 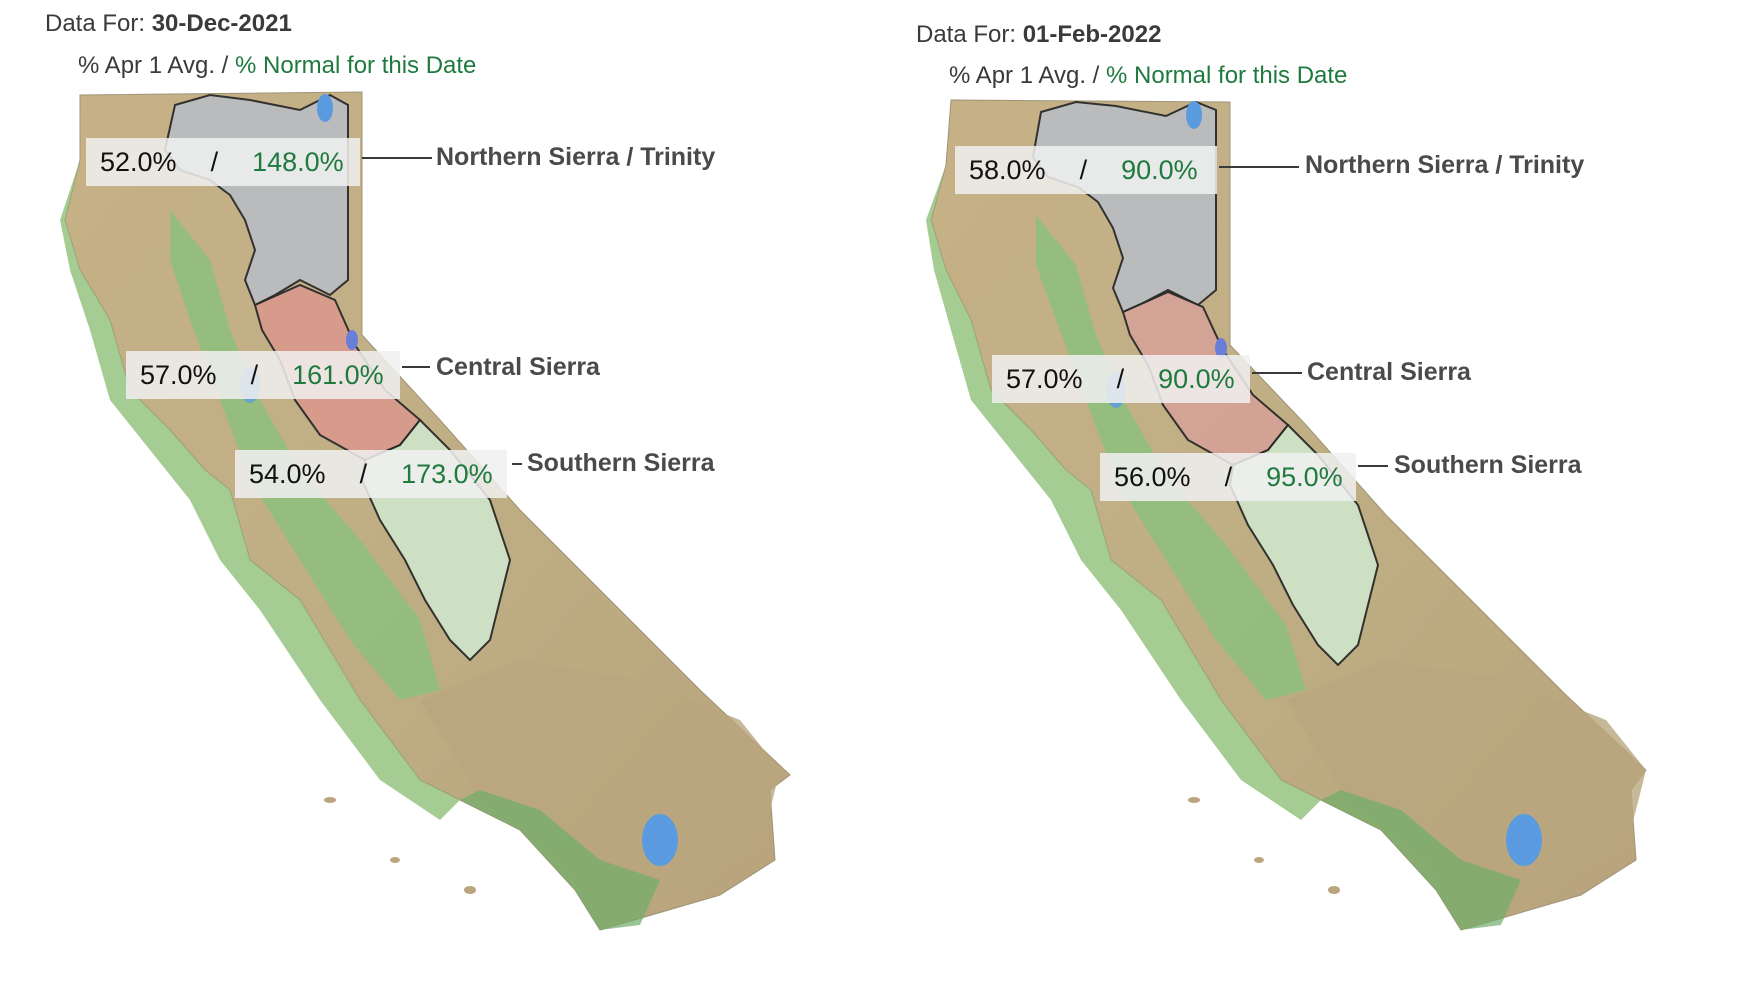 What do you see at coordinates (1092, 34) in the screenshot?
I see `data-date: 01-Feb-2022` at bounding box center [1092, 34].